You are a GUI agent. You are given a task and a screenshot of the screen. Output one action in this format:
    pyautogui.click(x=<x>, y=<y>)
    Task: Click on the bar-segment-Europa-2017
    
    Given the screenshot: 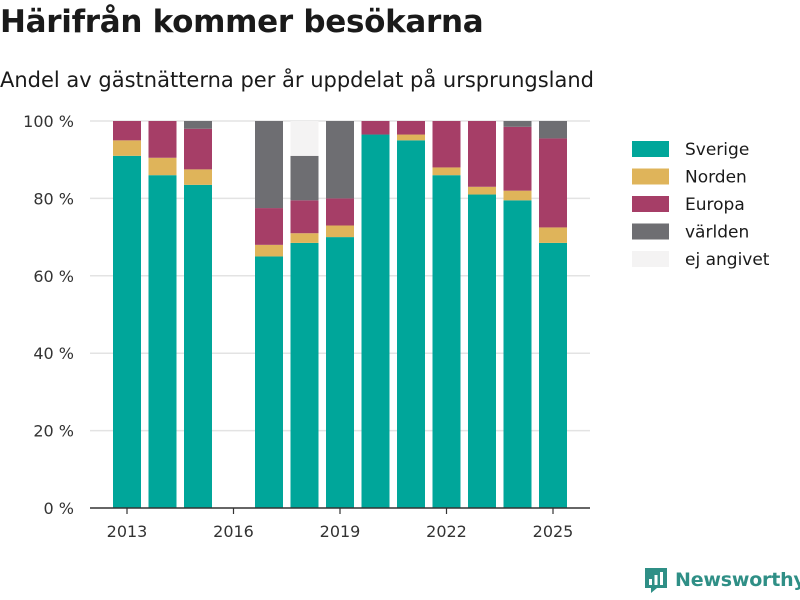 What is the action you would take?
    pyautogui.click(x=269, y=226)
    